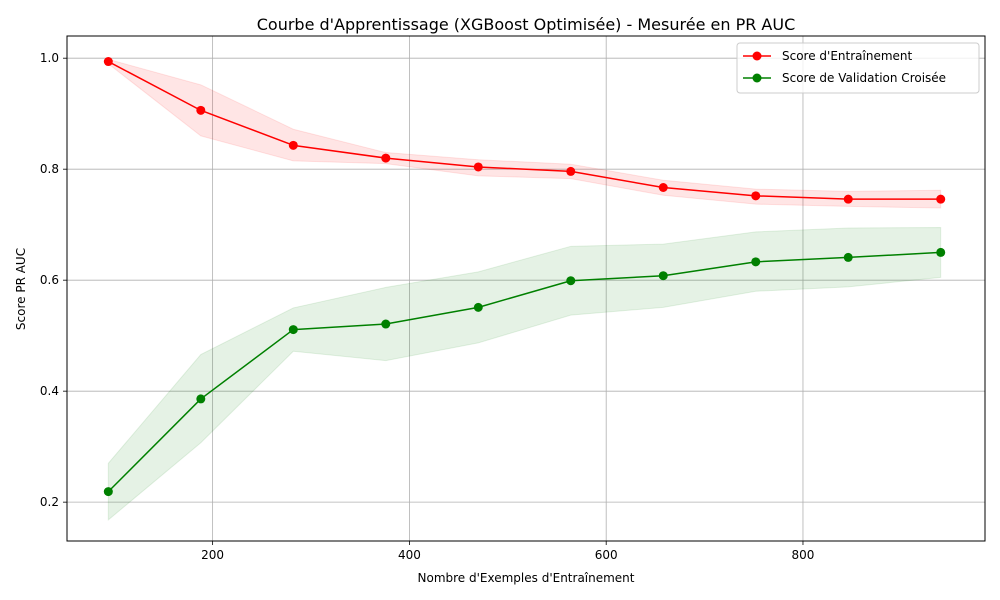  Describe the element at coordinates (757, 78) in the screenshot. I see `legend-marker-validation` at that location.